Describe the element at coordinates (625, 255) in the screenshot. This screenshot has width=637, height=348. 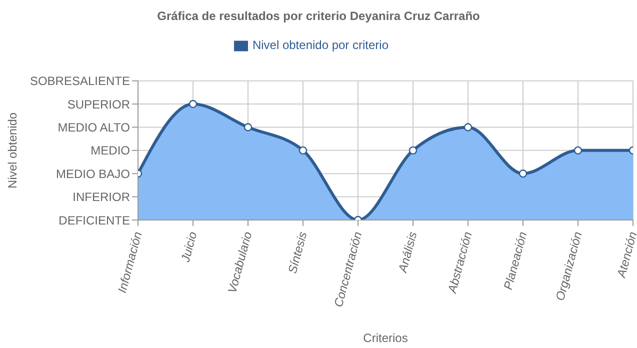
I see `x-tick-label: Atención` at that location.